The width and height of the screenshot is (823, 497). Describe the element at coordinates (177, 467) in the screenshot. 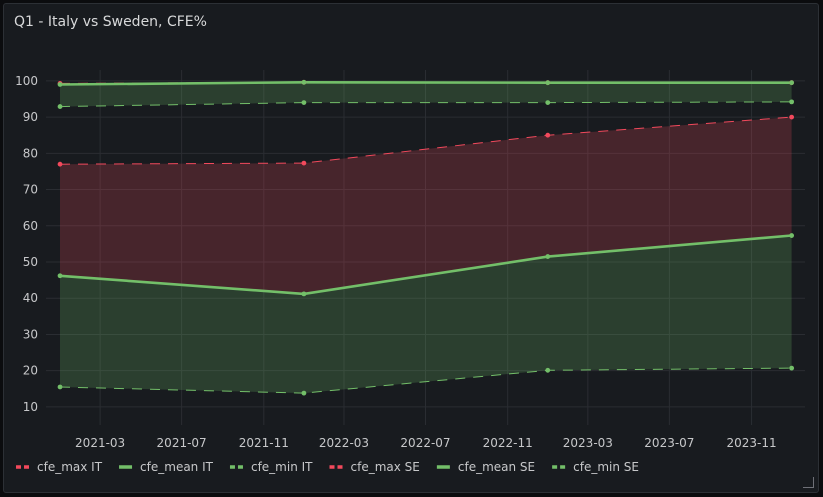

I see `legend-label: cfe_mean IT` at that location.